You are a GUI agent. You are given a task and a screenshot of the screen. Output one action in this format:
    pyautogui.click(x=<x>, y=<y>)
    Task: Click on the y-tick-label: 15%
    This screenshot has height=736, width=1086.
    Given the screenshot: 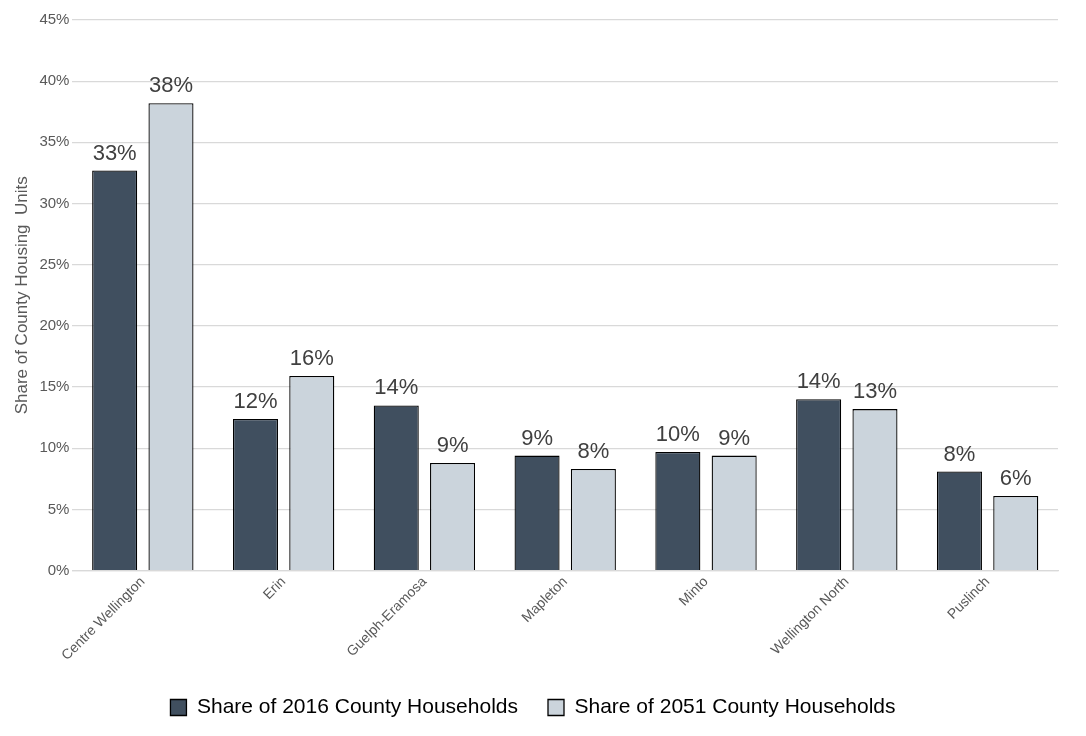 What is the action you would take?
    pyautogui.click(x=54, y=386)
    